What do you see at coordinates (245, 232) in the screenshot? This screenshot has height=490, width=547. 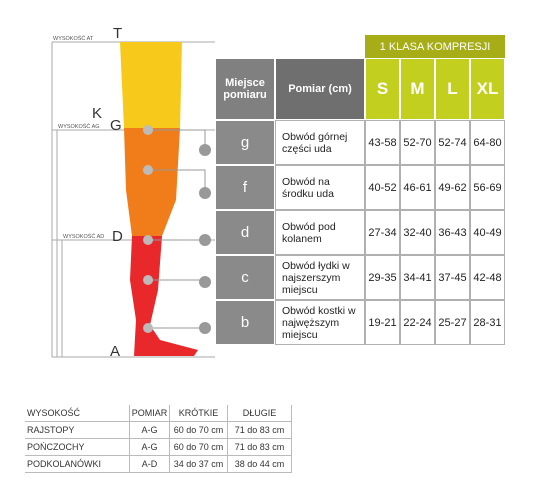 I see `point-cell: d` at bounding box center [245, 232].